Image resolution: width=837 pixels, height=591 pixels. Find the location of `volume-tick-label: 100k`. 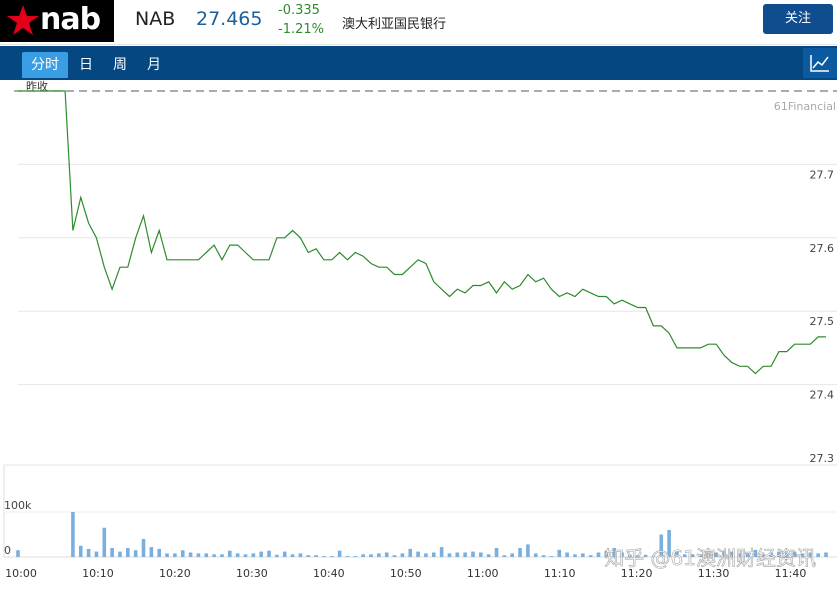

volume-tick-label: 100k is located at coordinates (18, 505).